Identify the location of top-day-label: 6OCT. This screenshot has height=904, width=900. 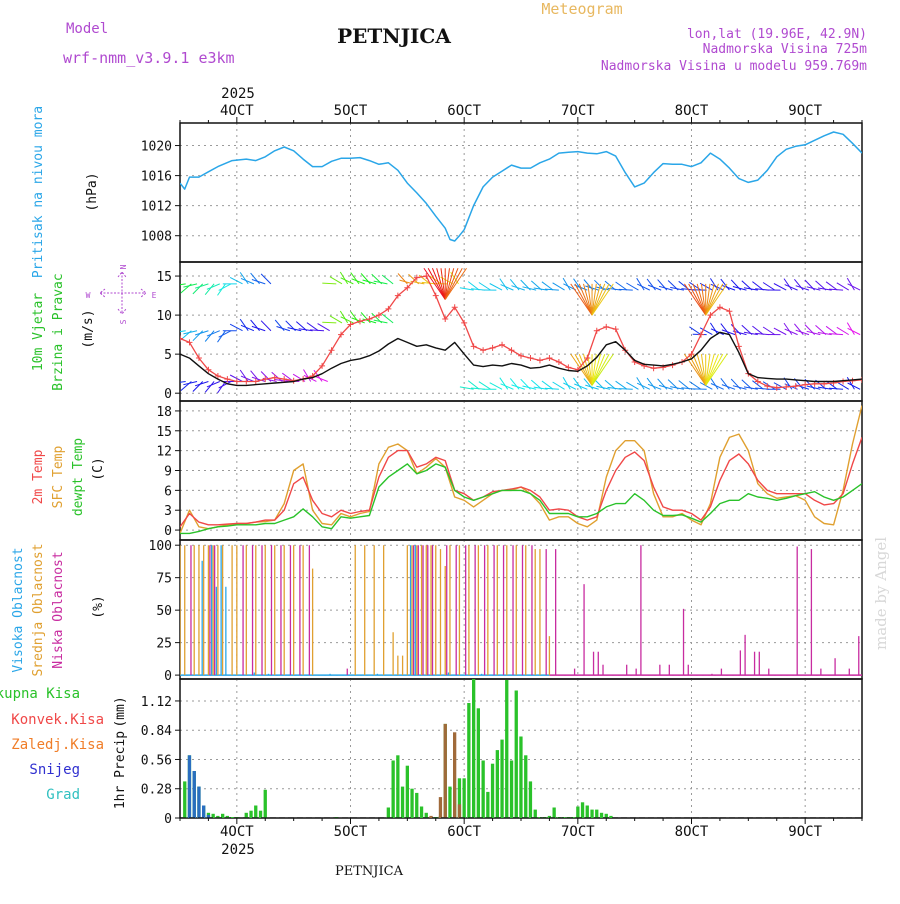
(464, 111).